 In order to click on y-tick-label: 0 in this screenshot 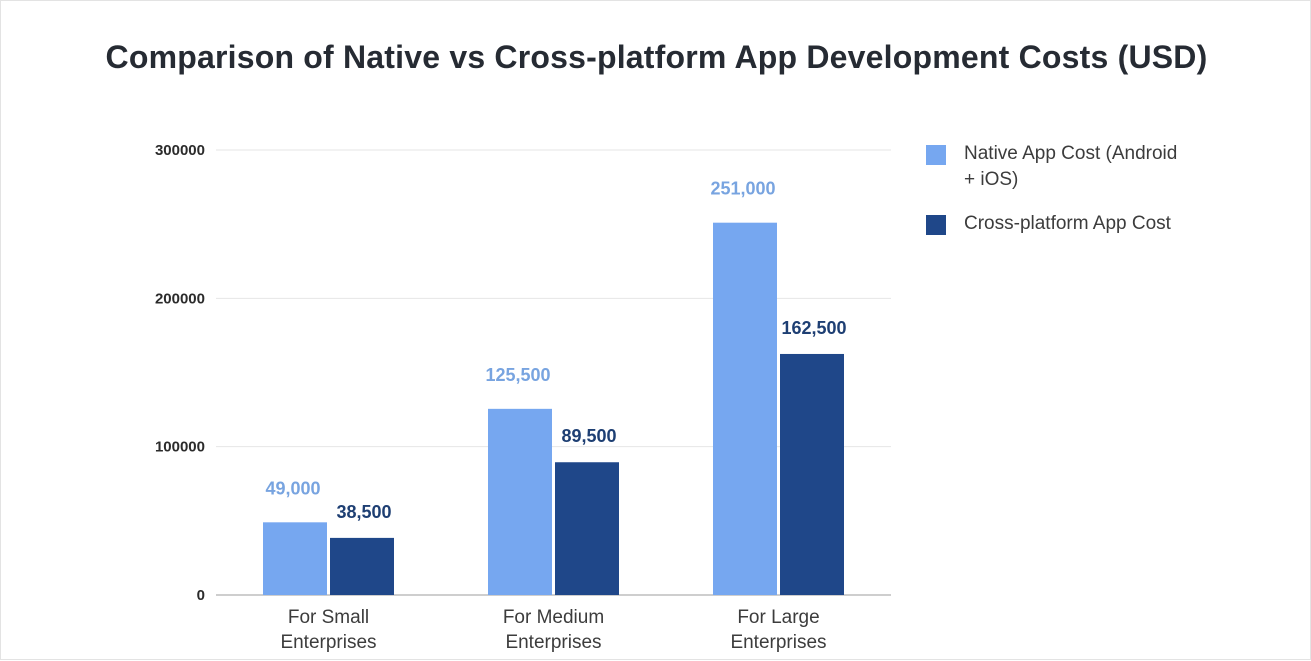, I will do `click(201, 595)`.